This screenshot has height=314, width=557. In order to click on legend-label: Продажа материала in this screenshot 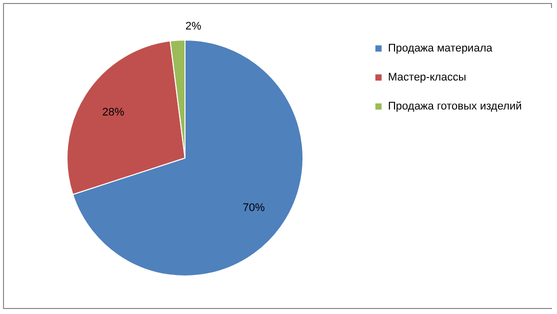, I will do `click(441, 48)`.